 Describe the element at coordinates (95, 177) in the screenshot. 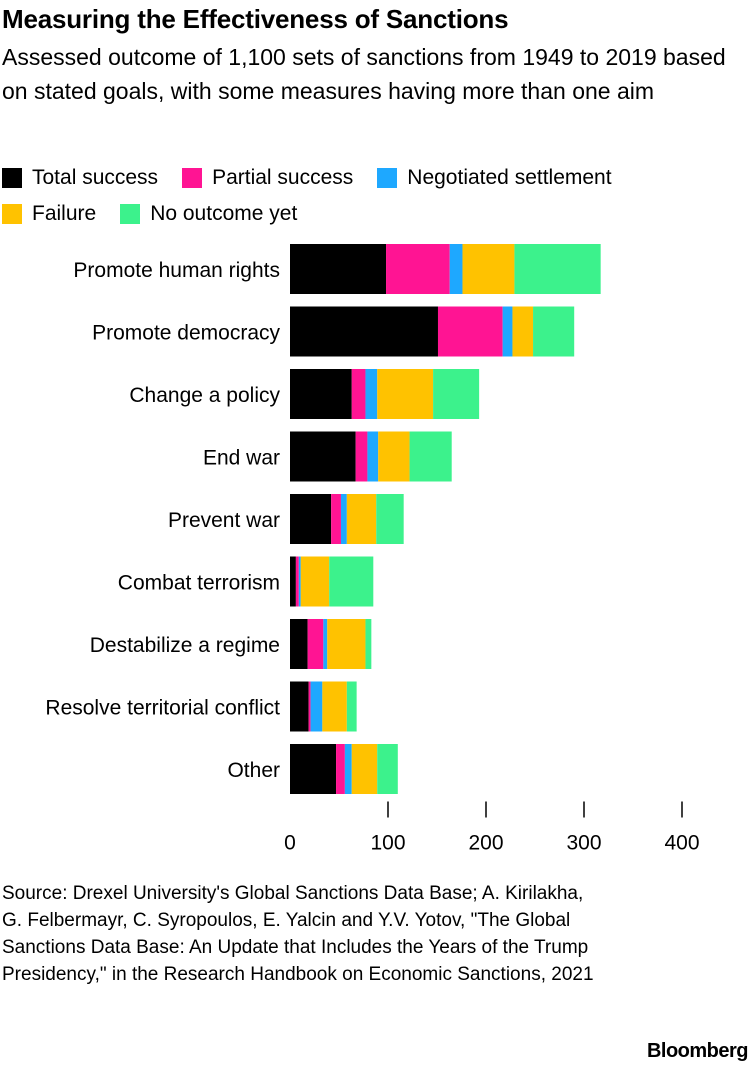

I see `legend-label: Total success` at that location.